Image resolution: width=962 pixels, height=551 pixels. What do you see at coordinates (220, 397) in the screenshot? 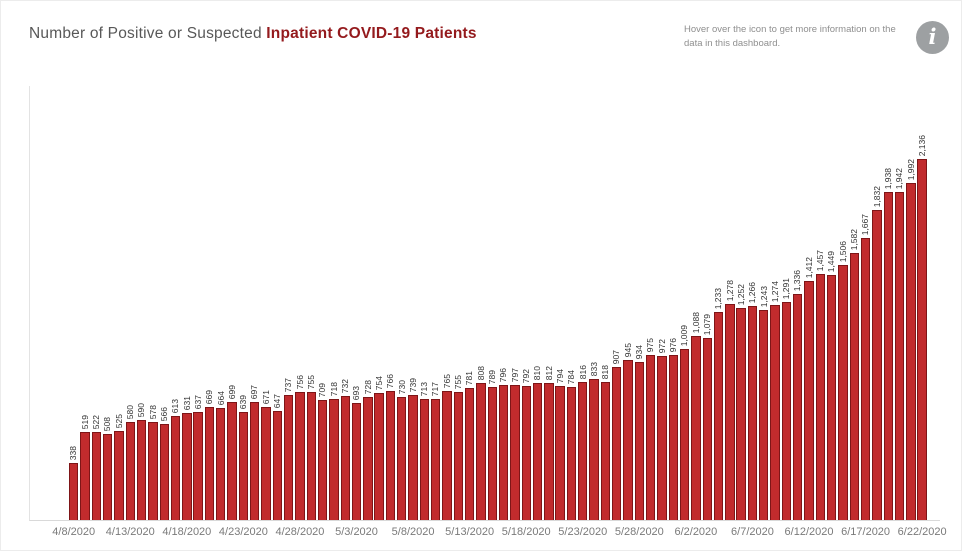
I see `bar-value-label: 664` at bounding box center [220, 397].